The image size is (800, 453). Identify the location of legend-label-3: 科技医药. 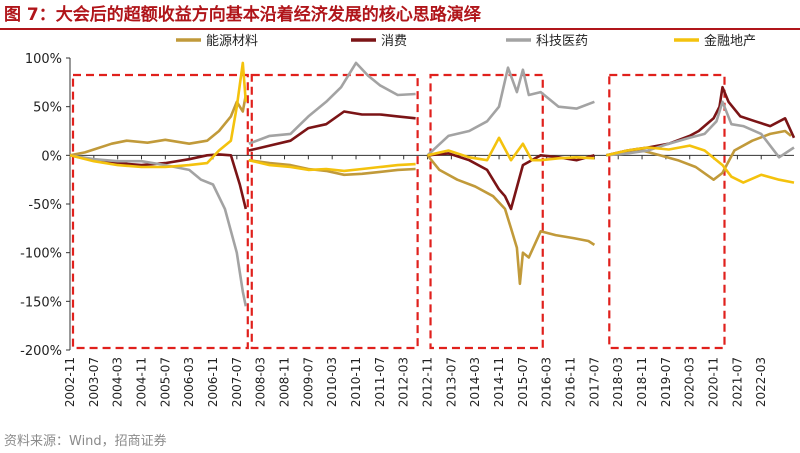
(562, 41).